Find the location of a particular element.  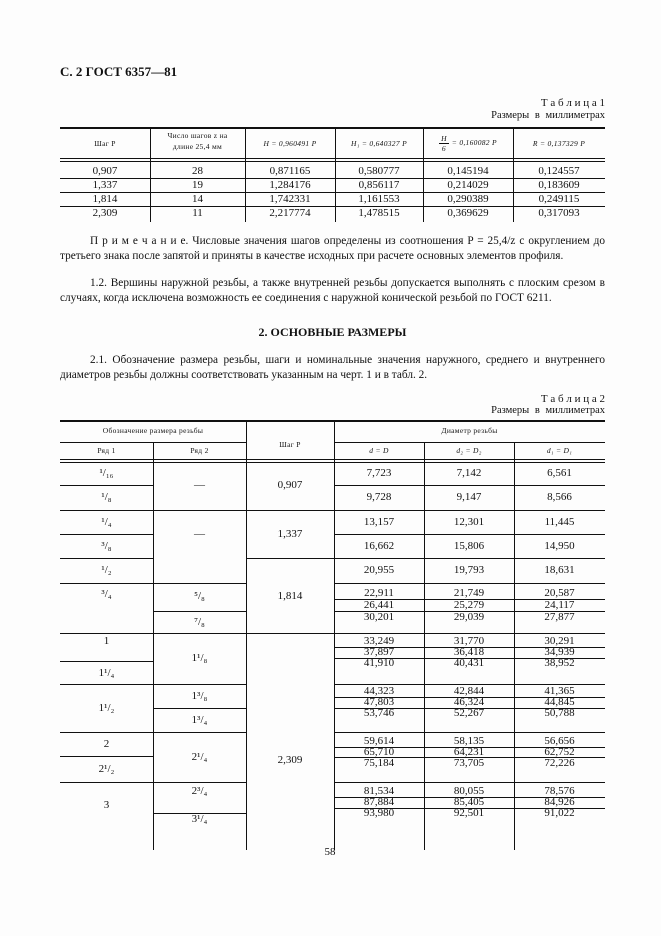

t2-series2-cell: — is located at coordinates (199, 485).